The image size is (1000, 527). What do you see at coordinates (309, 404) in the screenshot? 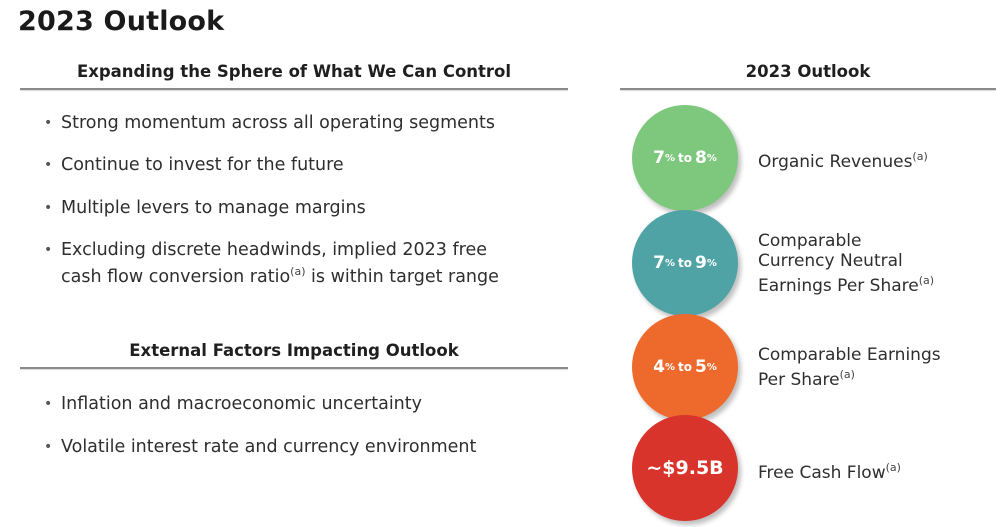
I see `list-item: Inflation and macroeconomic uncertainty` at bounding box center [309, 404].